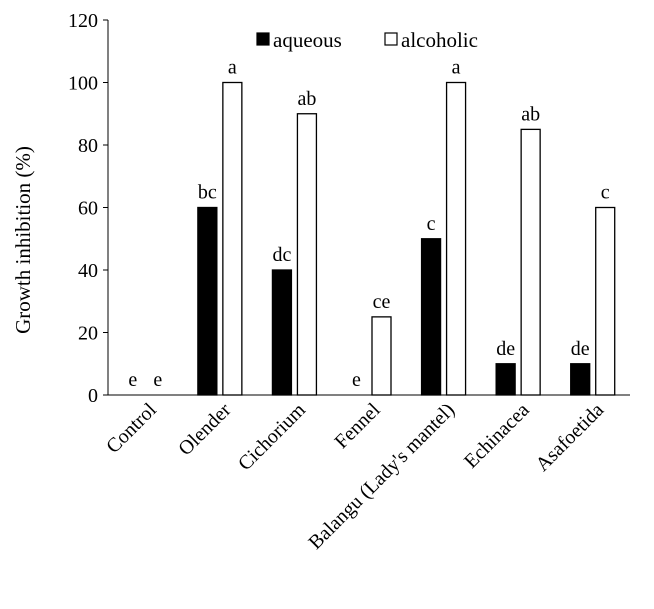 Image resolution: width=654 pixels, height=609 pixels. I want to click on y-tick-label: 20, so click(88, 334).